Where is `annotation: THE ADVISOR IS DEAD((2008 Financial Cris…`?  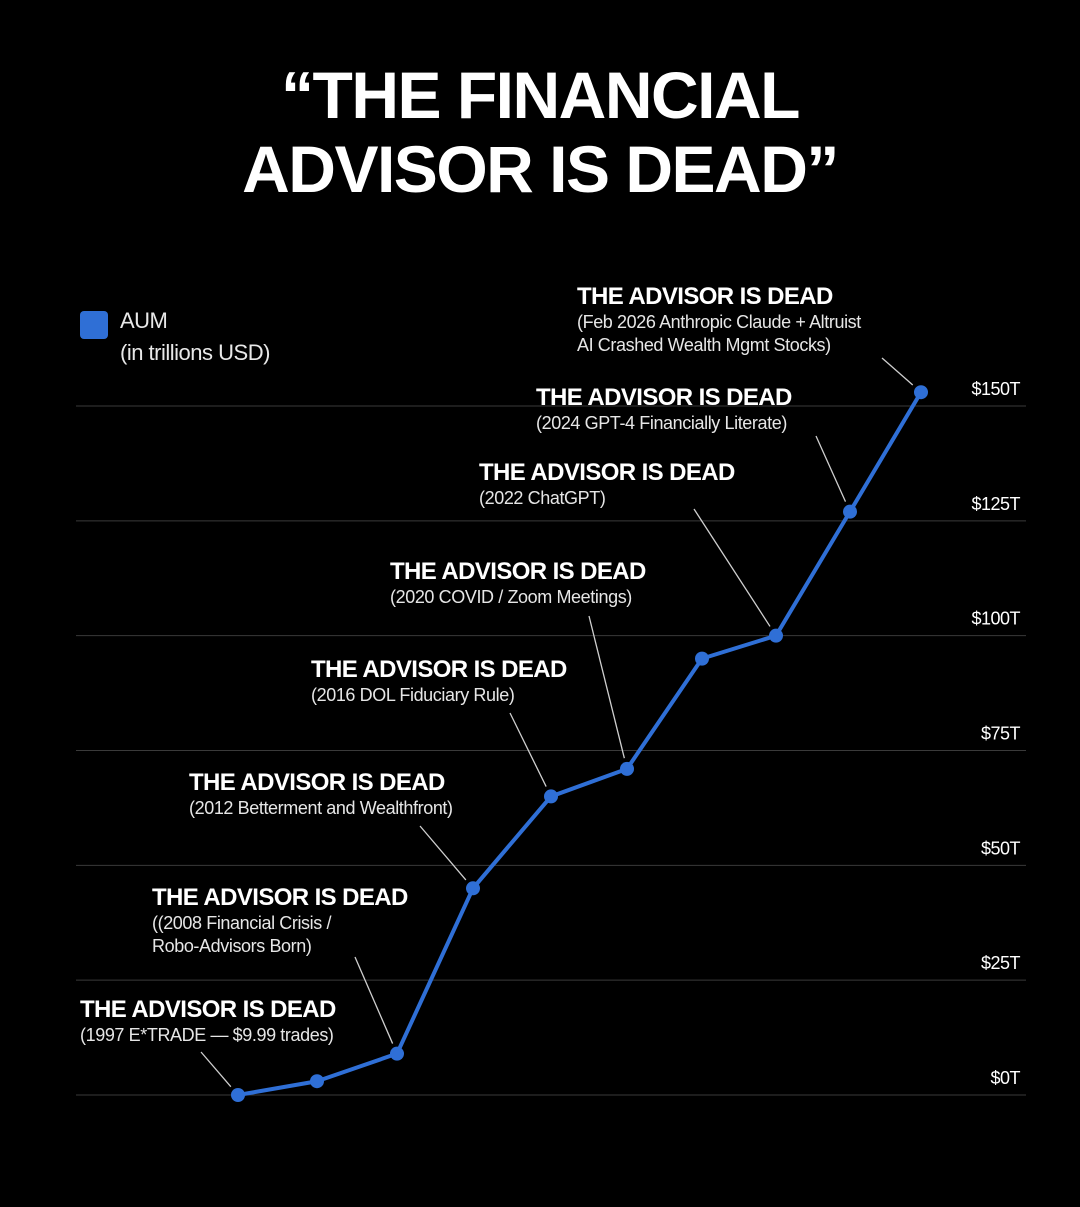
annotation: THE ADVISOR IS DEAD((2008 Financial Cris… is located at coordinates (280, 920).